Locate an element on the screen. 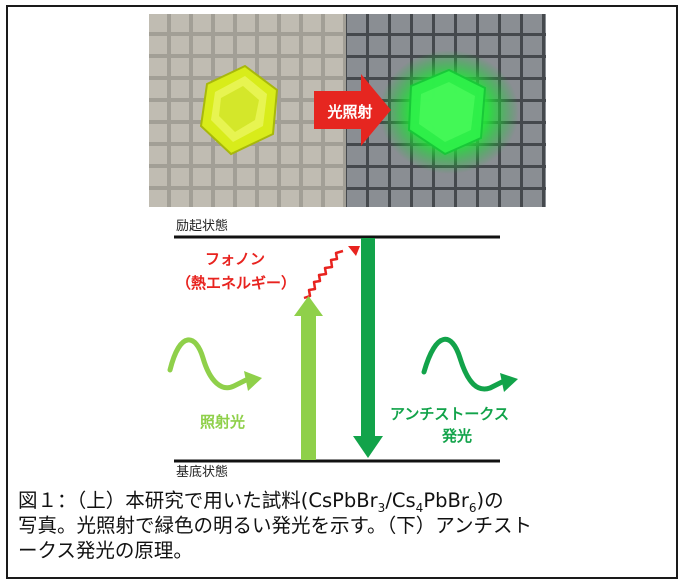 The image size is (687, 587). caption-line-2: 写真。光照射で緑色の明るい発光を示す。（下）アンチスト is located at coordinates (275, 525).